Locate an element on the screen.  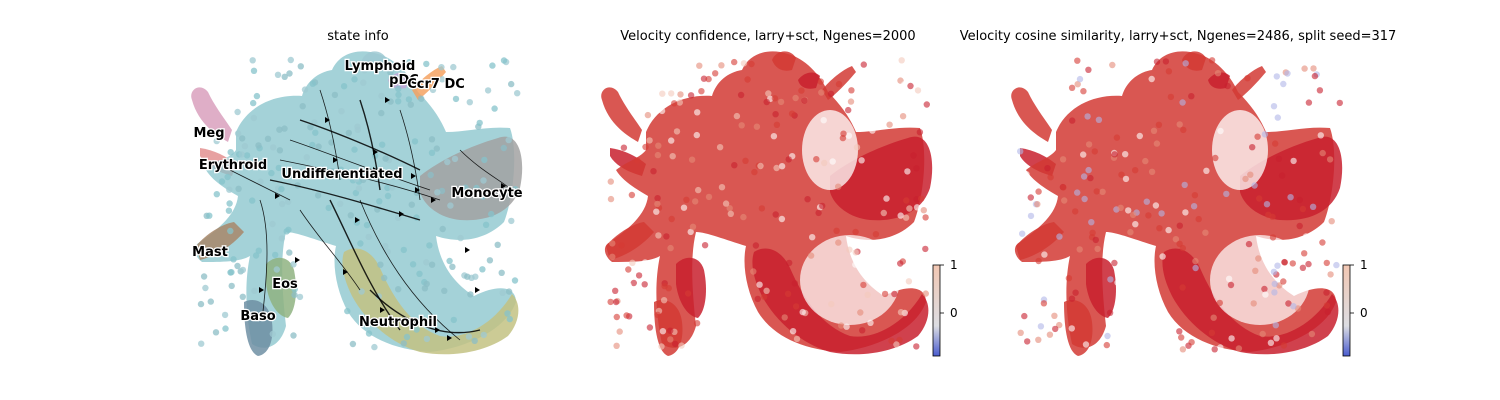
cluster-region-neutrophil is located at coordinates (430, 301).